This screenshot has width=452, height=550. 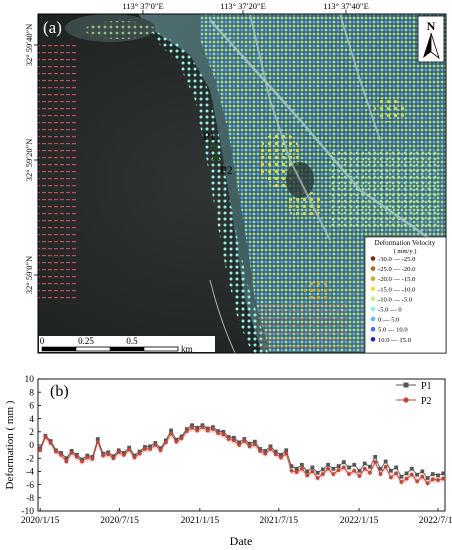 I want to click on p1-label: P1, so click(x=209, y=136).